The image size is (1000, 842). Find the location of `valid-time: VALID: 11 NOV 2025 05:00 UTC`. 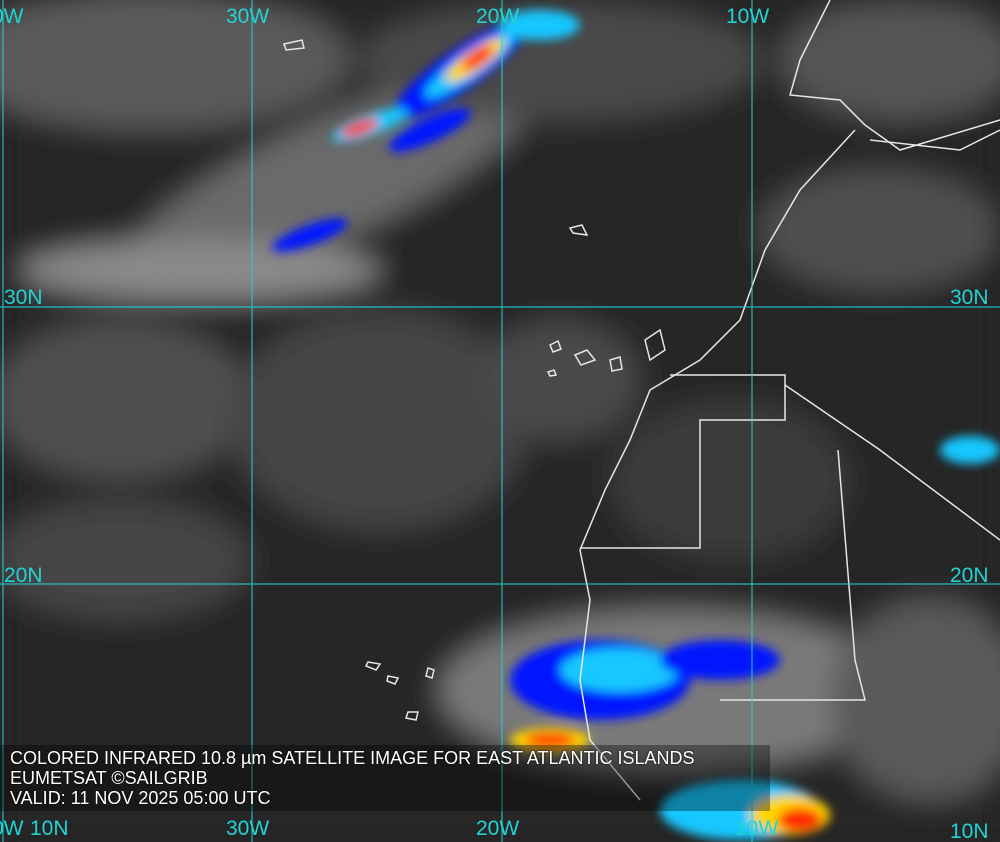

valid-time: VALID: 11 NOV 2025 05:00 UTC is located at coordinates (140, 798).